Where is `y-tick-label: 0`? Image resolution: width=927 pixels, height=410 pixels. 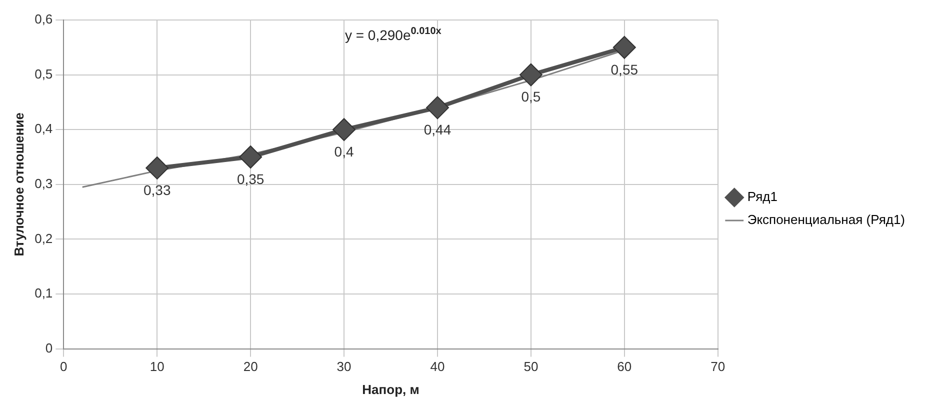 y-tick-label: 0 is located at coordinates (49, 348).